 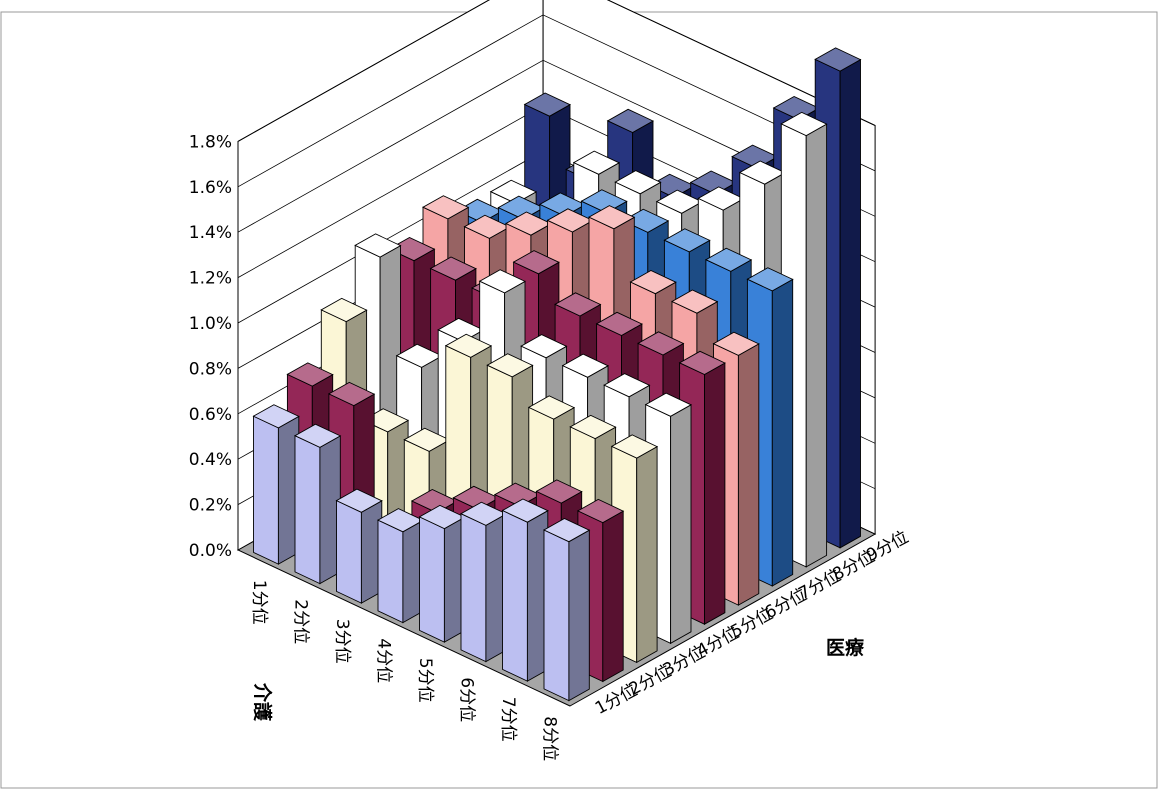 What do you see at coordinates (508, 719) in the screenshot?
I see `x-category-label: 7分位` at bounding box center [508, 719].